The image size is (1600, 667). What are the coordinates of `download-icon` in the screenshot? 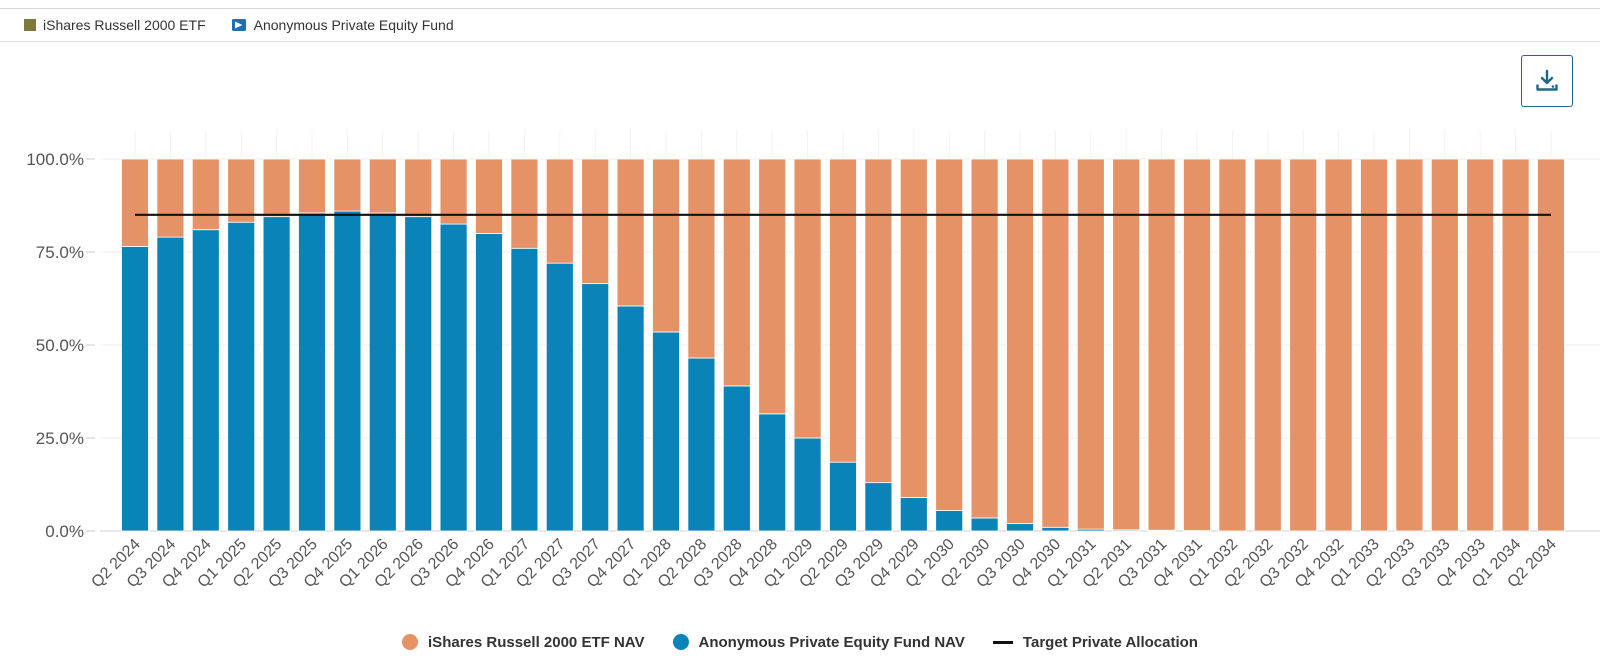 It's located at (1547, 80).